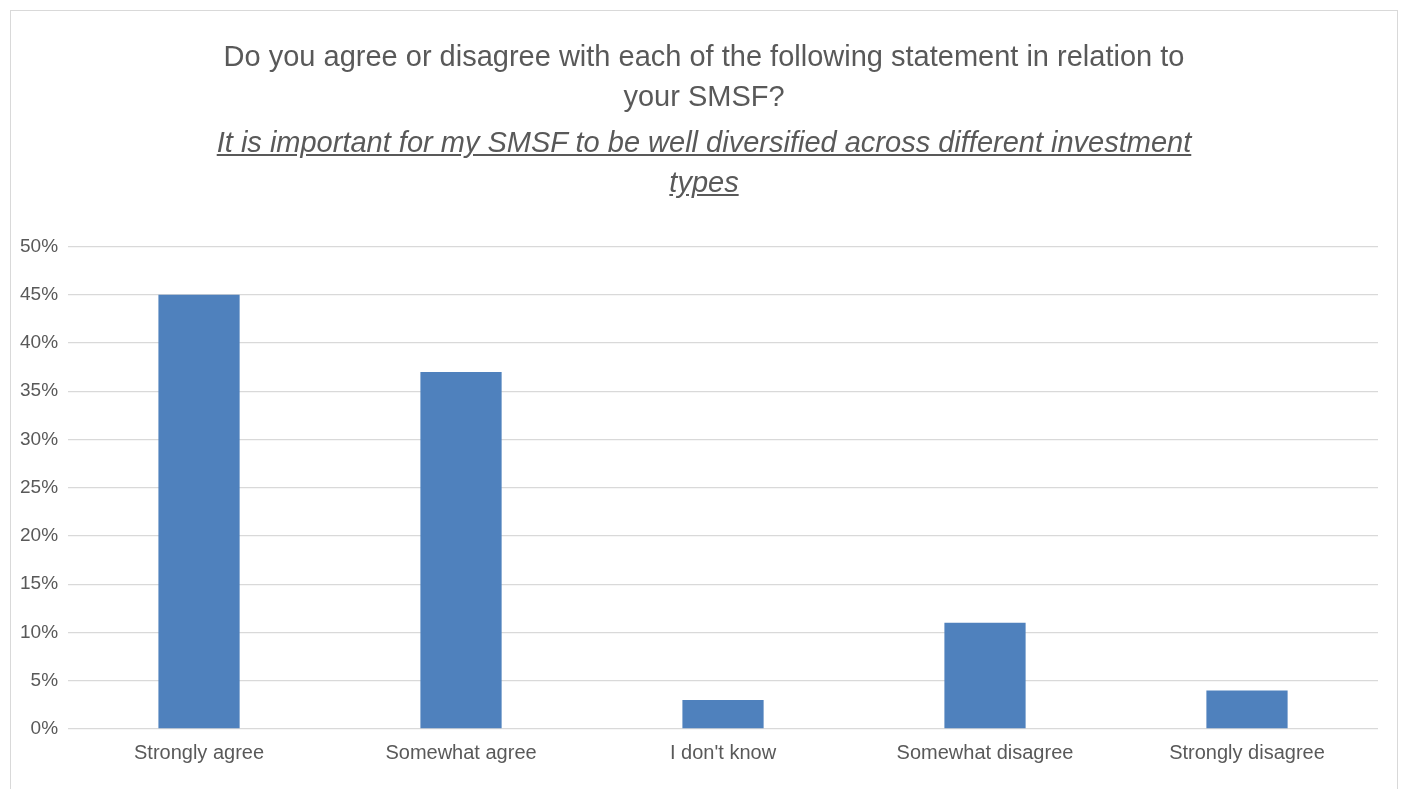  Describe the element at coordinates (723, 751) in the screenshot. I see `x-tick-label: I don't know` at that location.